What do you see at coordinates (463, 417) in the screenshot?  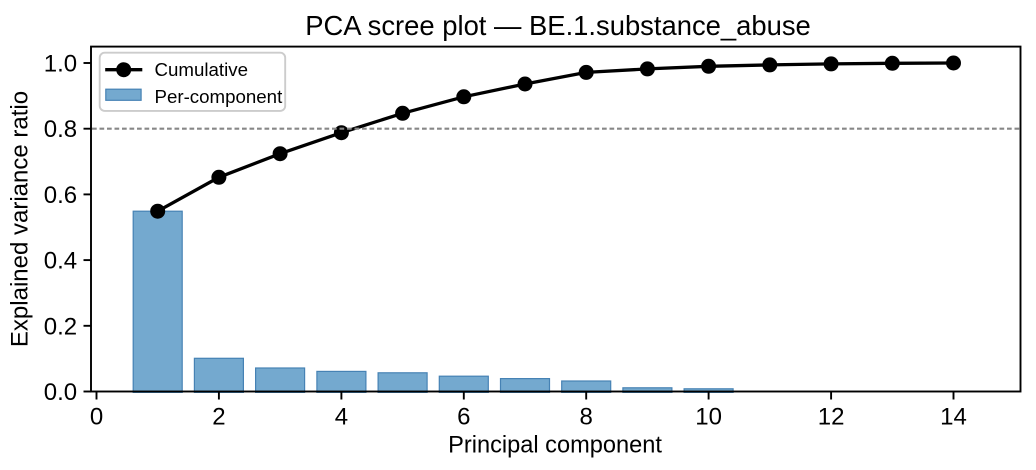 I see `svg-text: 6` at bounding box center [463, 417].